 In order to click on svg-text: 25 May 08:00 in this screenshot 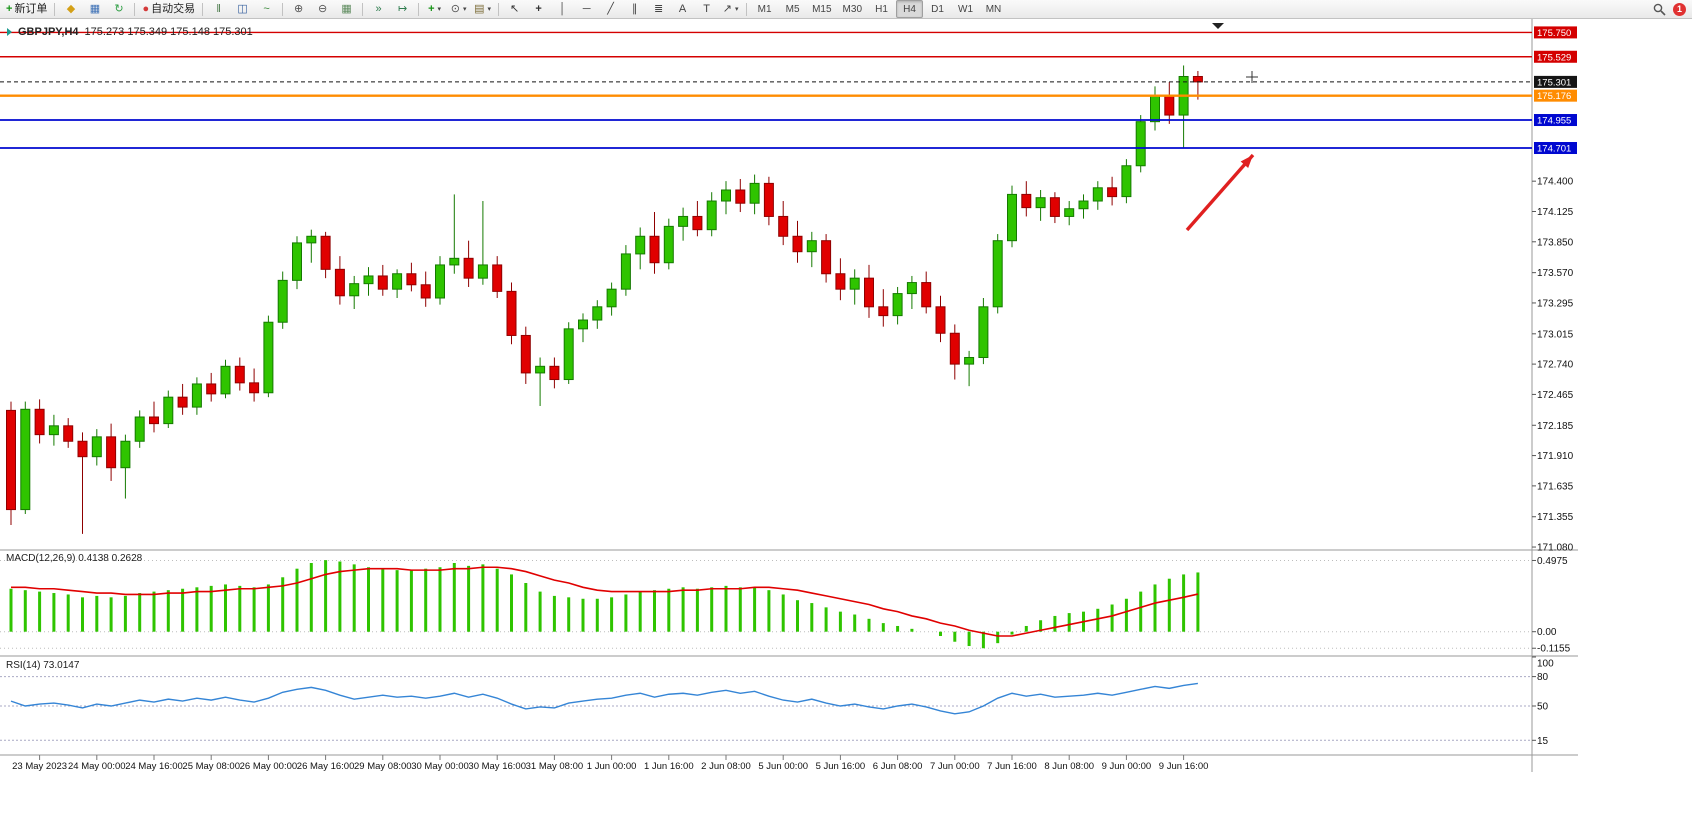, I will do `click(211, 766)`.